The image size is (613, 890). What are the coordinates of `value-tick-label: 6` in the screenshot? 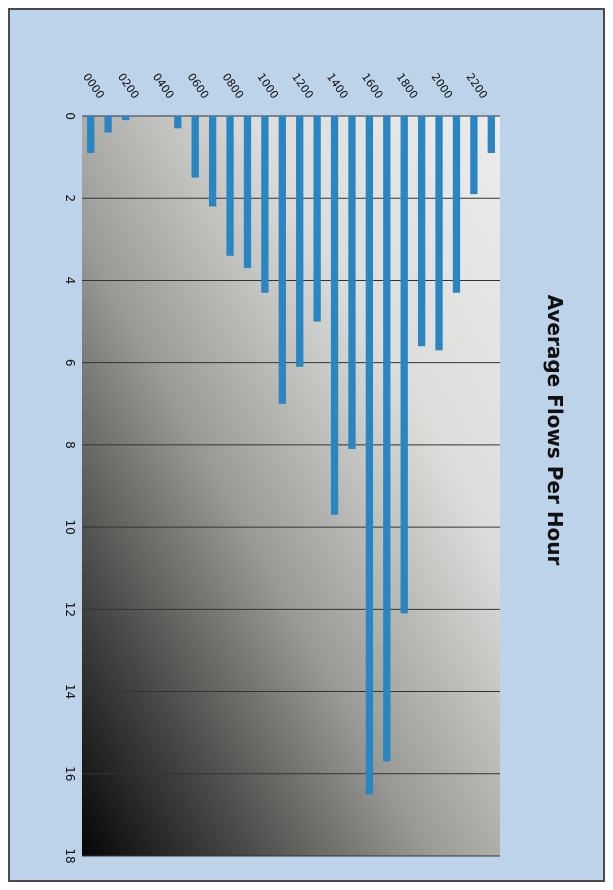 It's located at (70, 363).